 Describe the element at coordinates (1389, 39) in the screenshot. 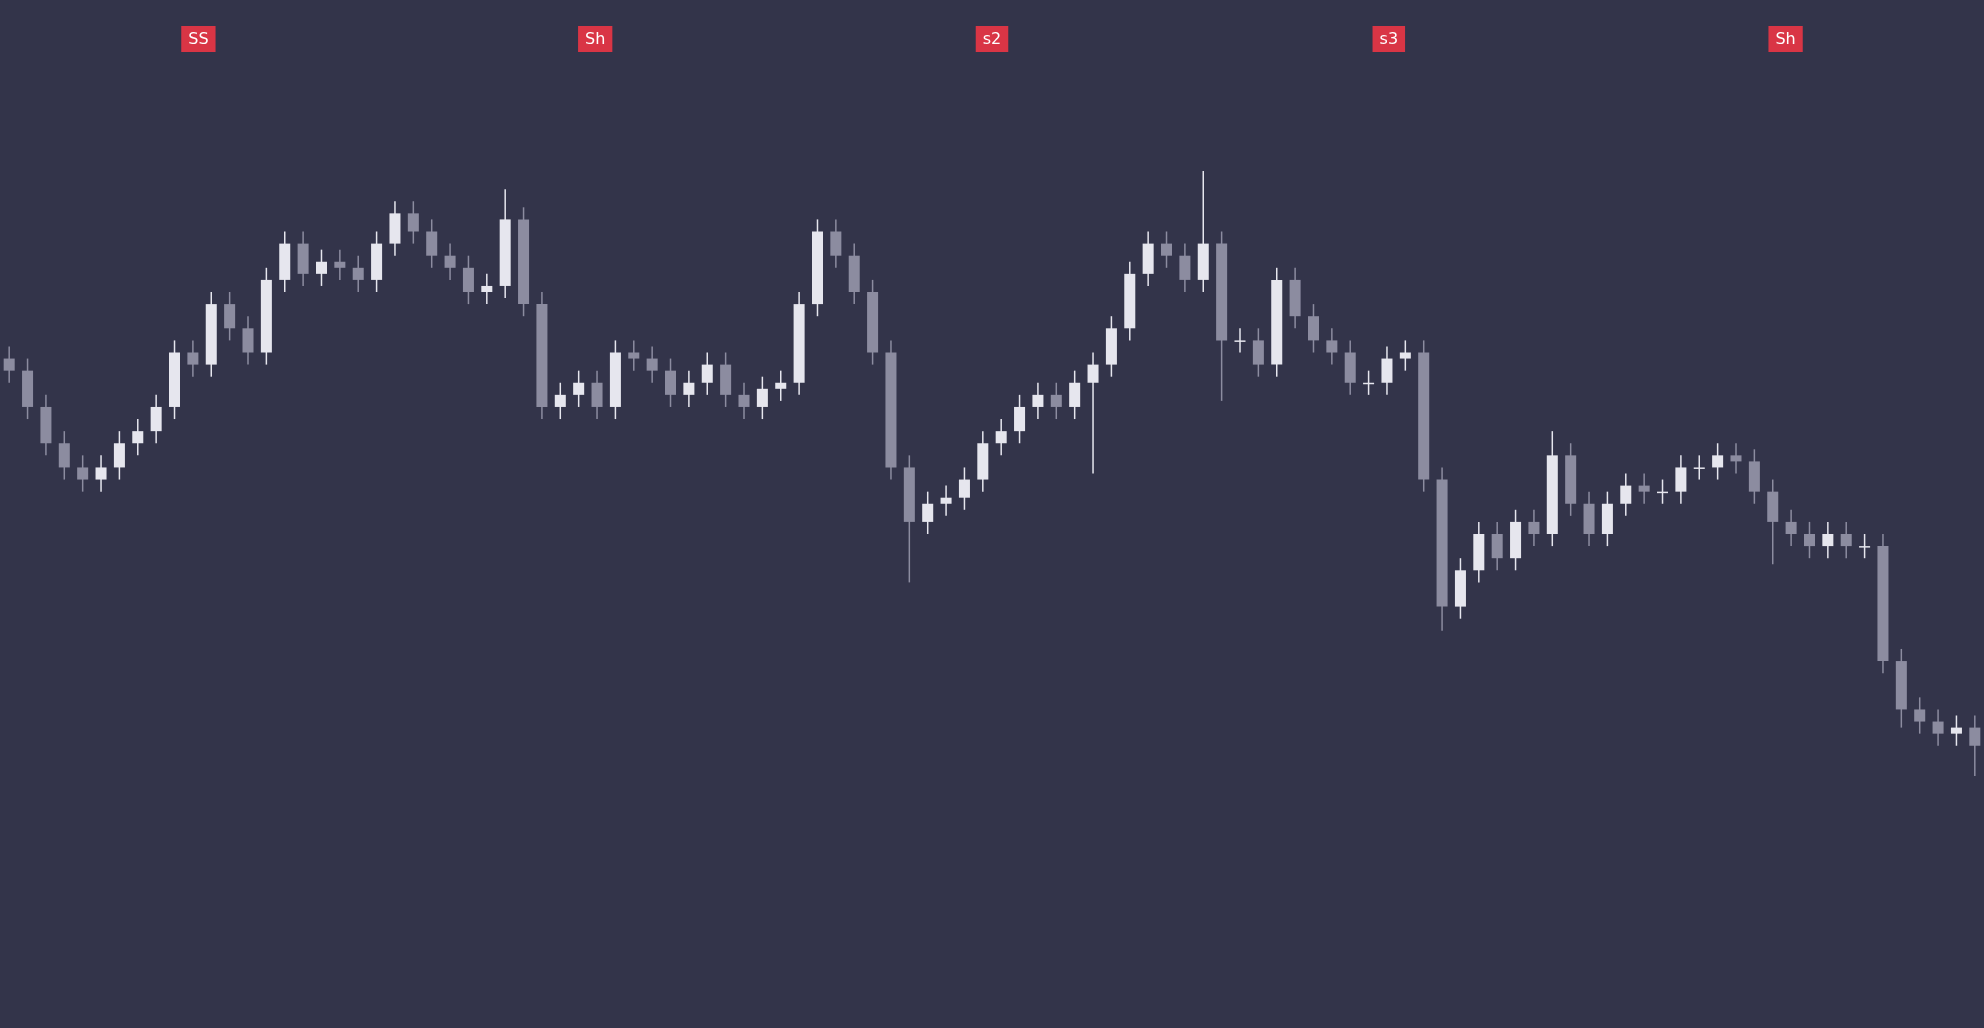

I see `text: s3` at that location.